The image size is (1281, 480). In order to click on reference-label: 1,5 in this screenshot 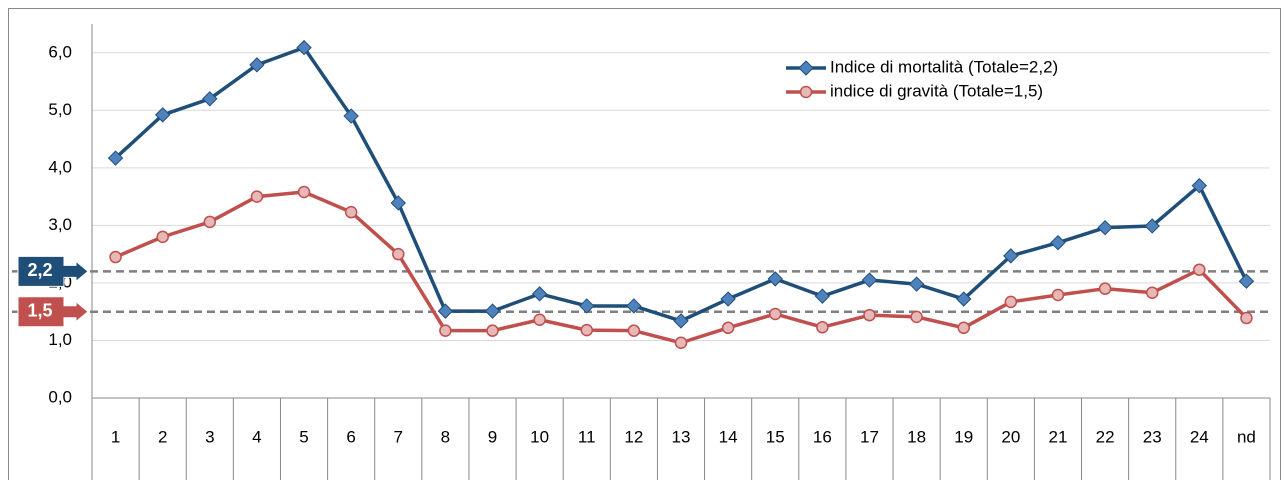, I will do `click(39, 310)`.